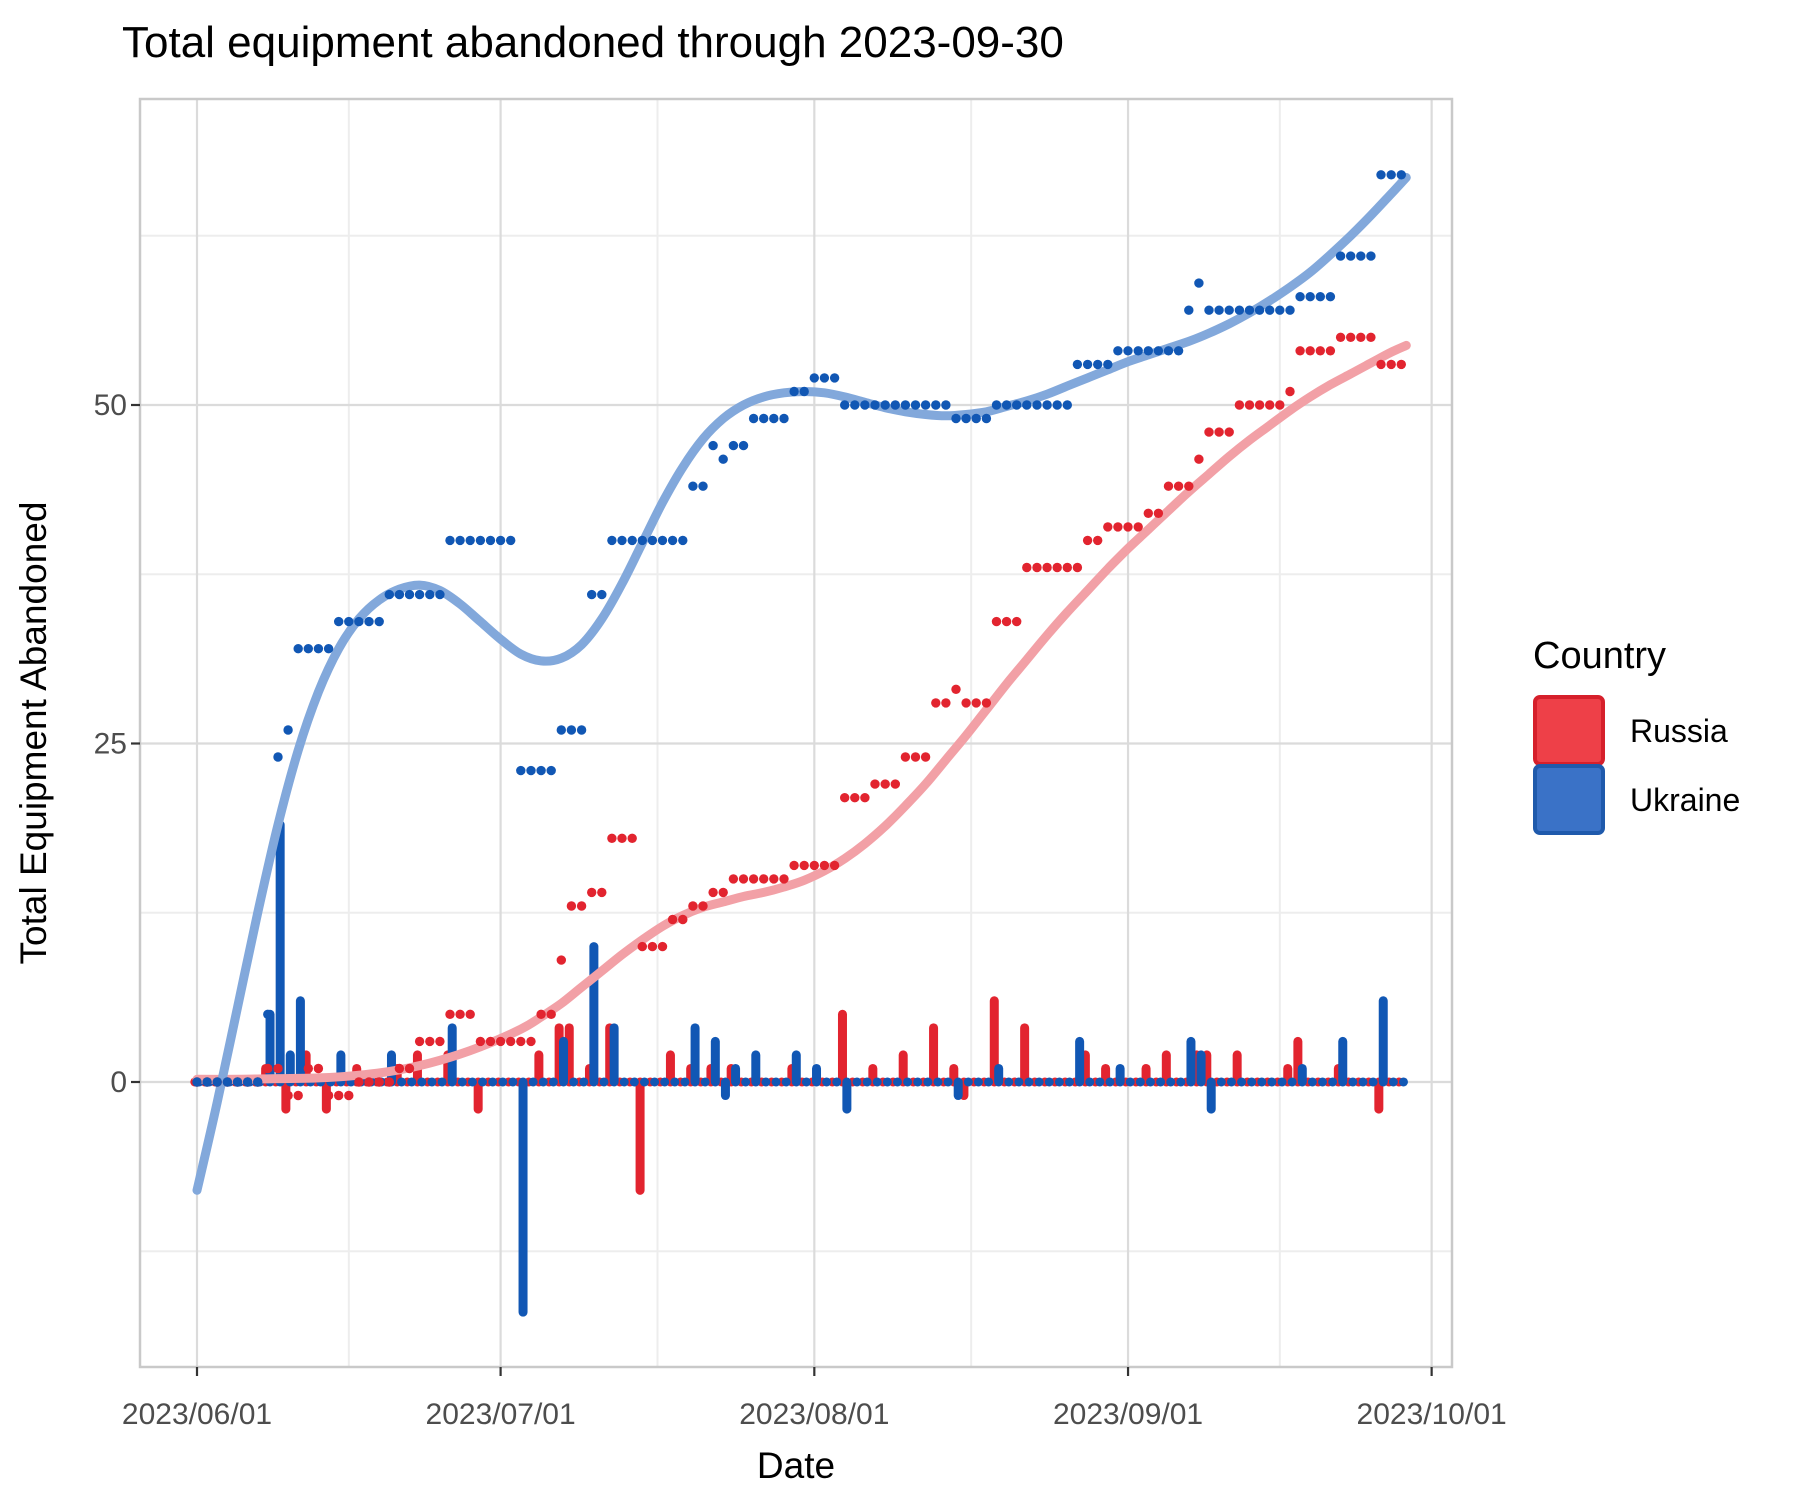 The image size is (1800, 1500). Describe the element at coordinates (1128, 1414) in the screenshot. I see `x-tick-label: 2023/09/01` at that location.